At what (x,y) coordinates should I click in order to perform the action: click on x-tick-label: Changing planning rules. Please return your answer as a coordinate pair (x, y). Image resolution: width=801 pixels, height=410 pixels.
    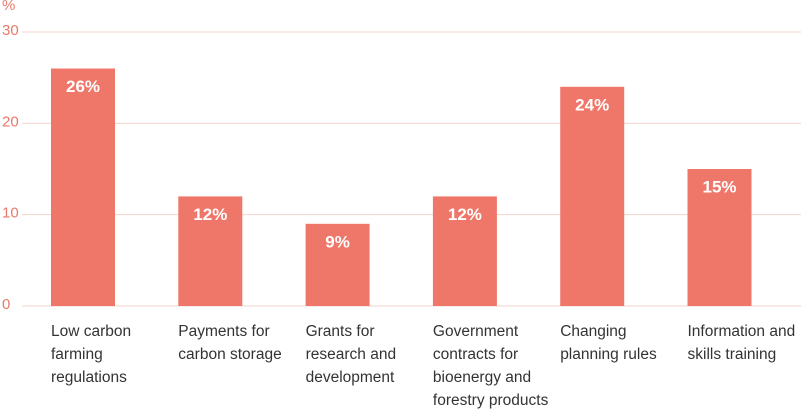
    Looking at the image, I should click on (608, 343).